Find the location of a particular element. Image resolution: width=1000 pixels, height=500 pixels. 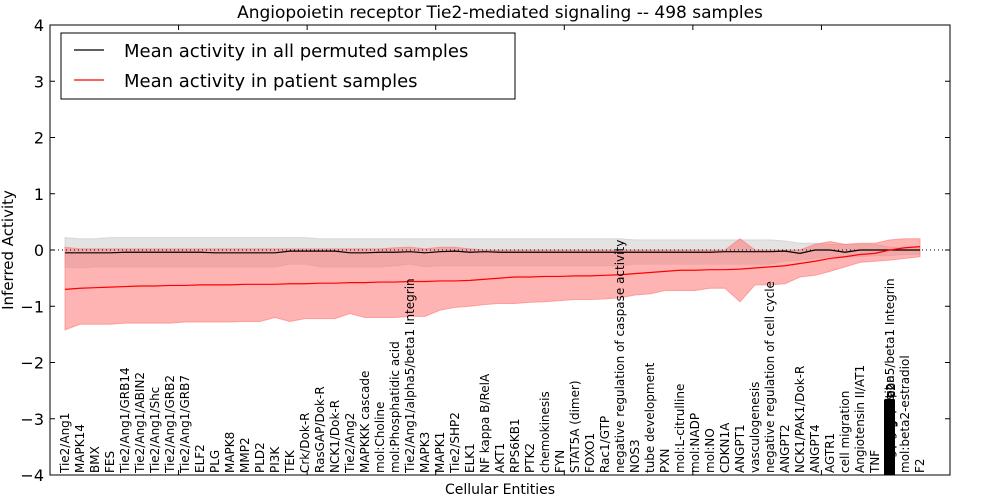

x-tick-label: TNF is located at coordinates (875, 462).